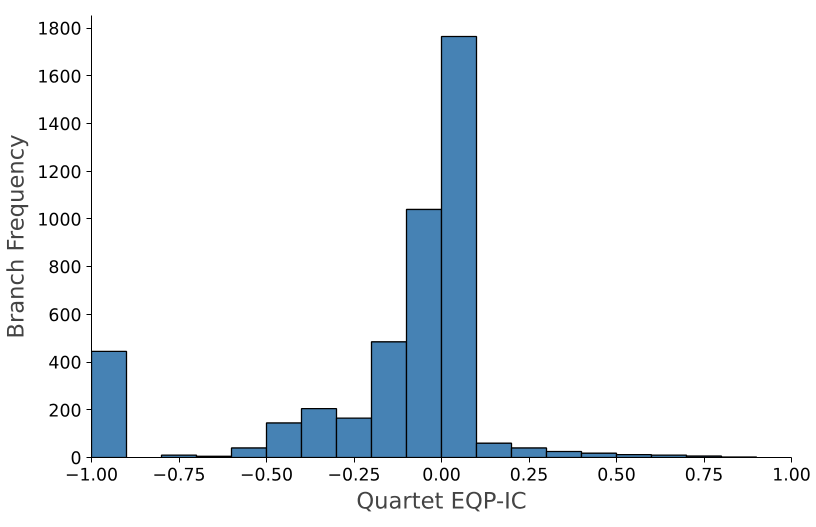 This screenshot has height=527, width=816. Describe the element at coordinates (65, 316) in the screenshot. I see `y-tick-label: 600` at that location.